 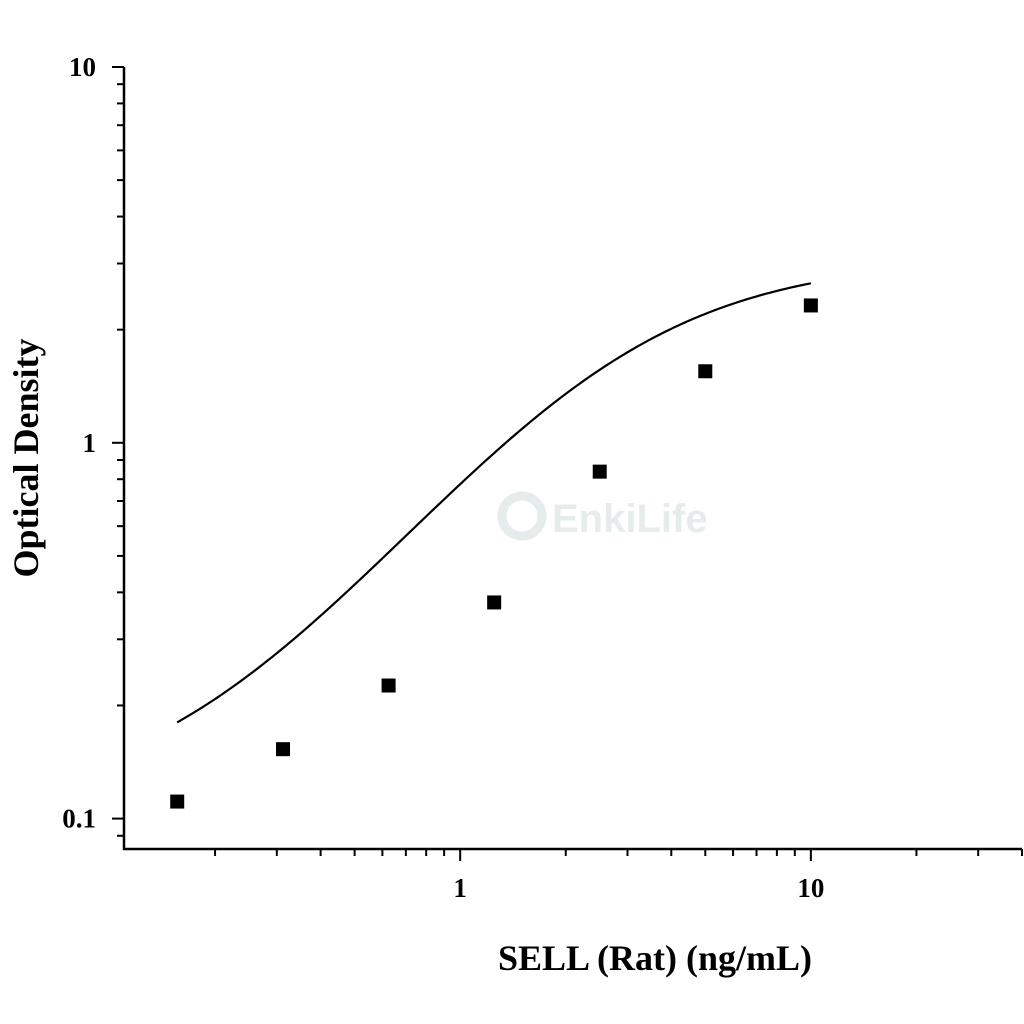 I want to click on y-tick-label: 10, so click(x=82, y=67).